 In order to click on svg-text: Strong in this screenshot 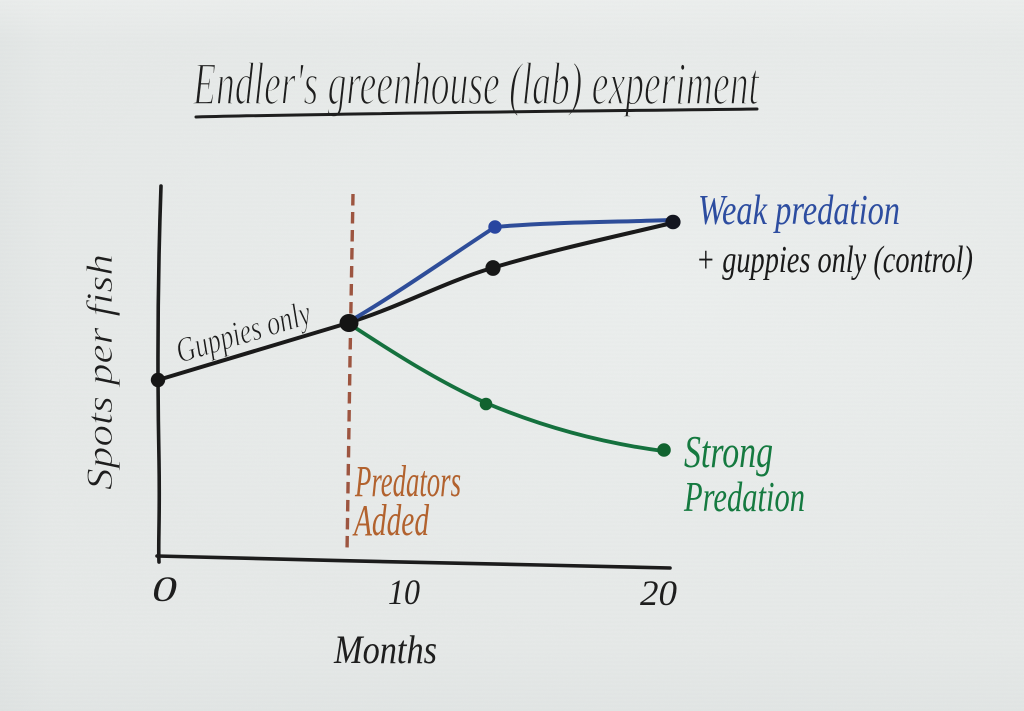, I will do `click(728, 451)`.